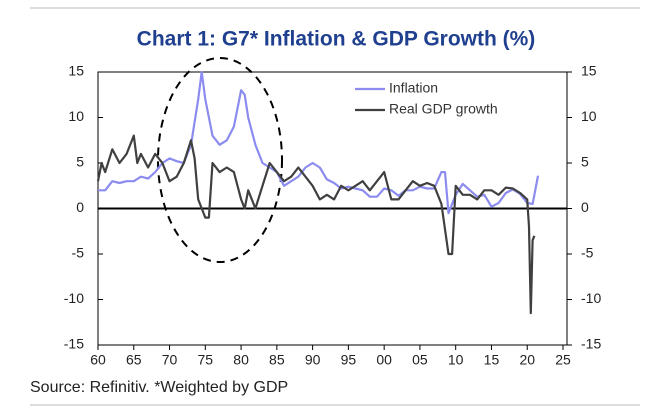  What do you see at coordinates (76, 116) in the screenshot?
I see `y-tick-label: 10` at bounding box center [76, 116].